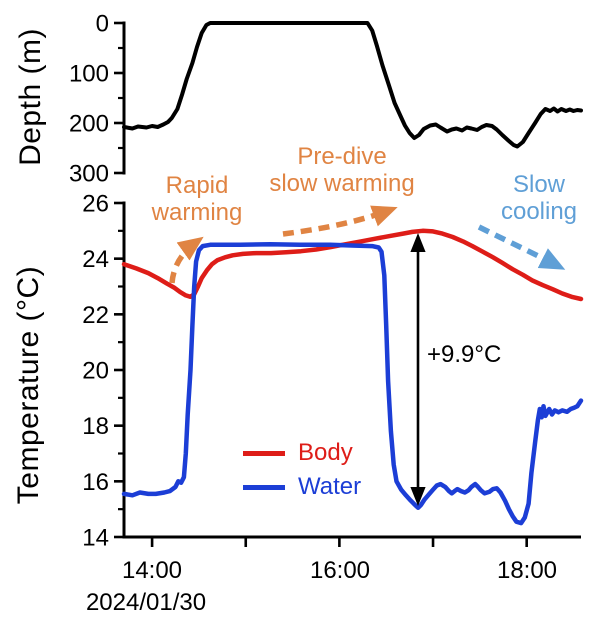 This screenshot has width=606, height=622. Describe the element at coordinates (30, 97) in the screenshot. I see `depth-axis-title: Depth (m)` at that location.